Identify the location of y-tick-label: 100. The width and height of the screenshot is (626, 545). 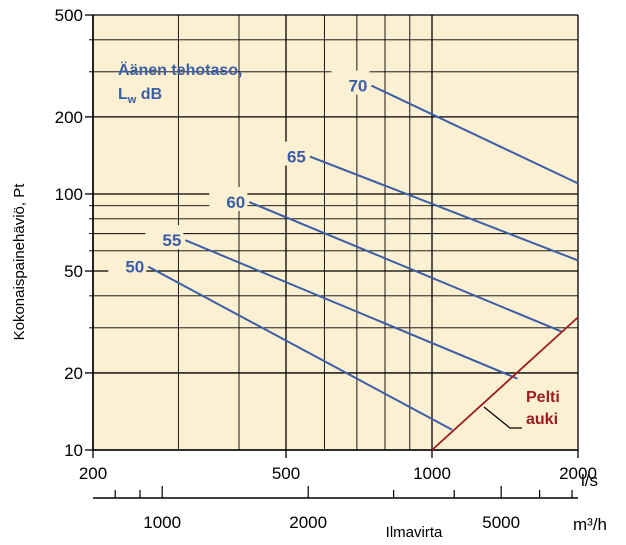
(69, 194).